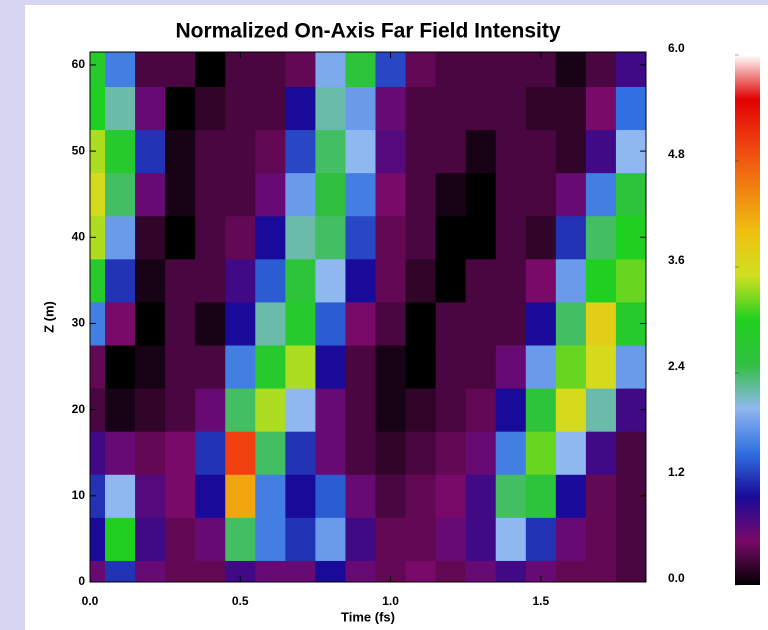 The height and width of the screenshot is (630, 768). What do you see at coordinates (79, 64) in the screenshot?
I see `y-tick-label: 60` at bounding box center [79, 64].